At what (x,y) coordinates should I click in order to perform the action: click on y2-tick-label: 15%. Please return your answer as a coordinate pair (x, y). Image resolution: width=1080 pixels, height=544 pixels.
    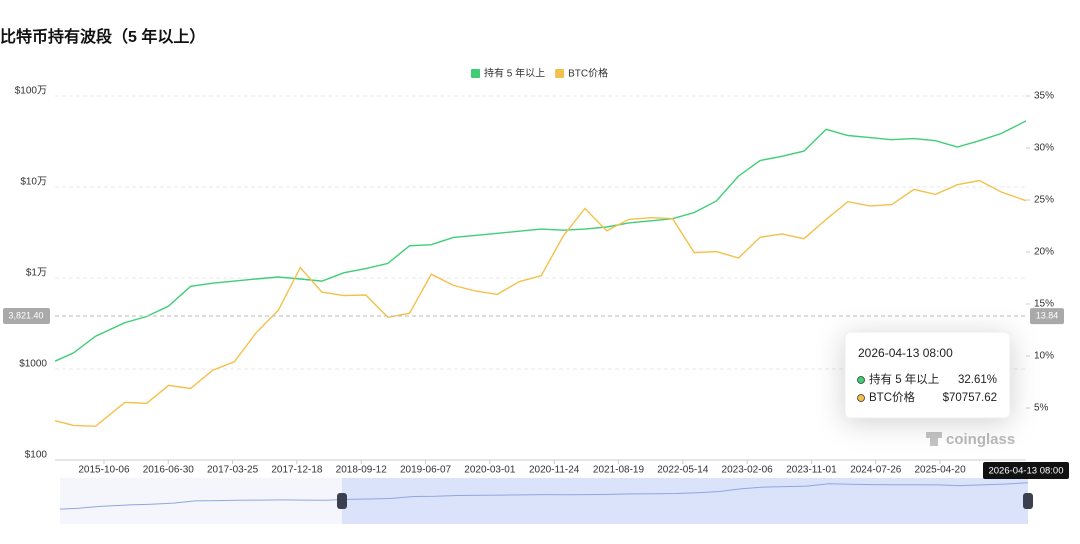
    Looking at the image, I should click on (1044, 304).